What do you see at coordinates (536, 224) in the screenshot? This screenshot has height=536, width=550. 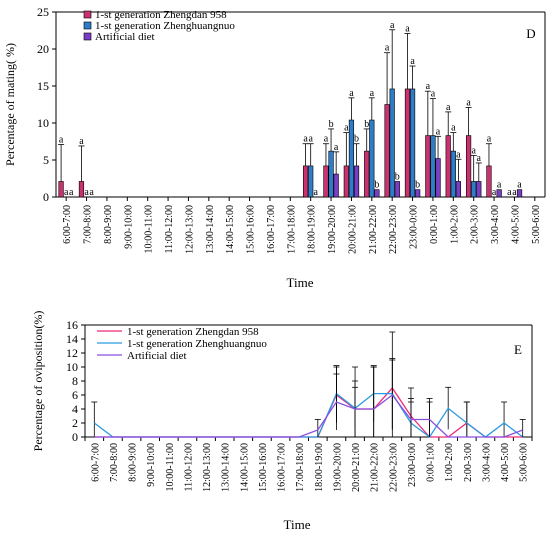 I see `x-tick-label: 5:00-6:00` at bounding box center [536, 224].